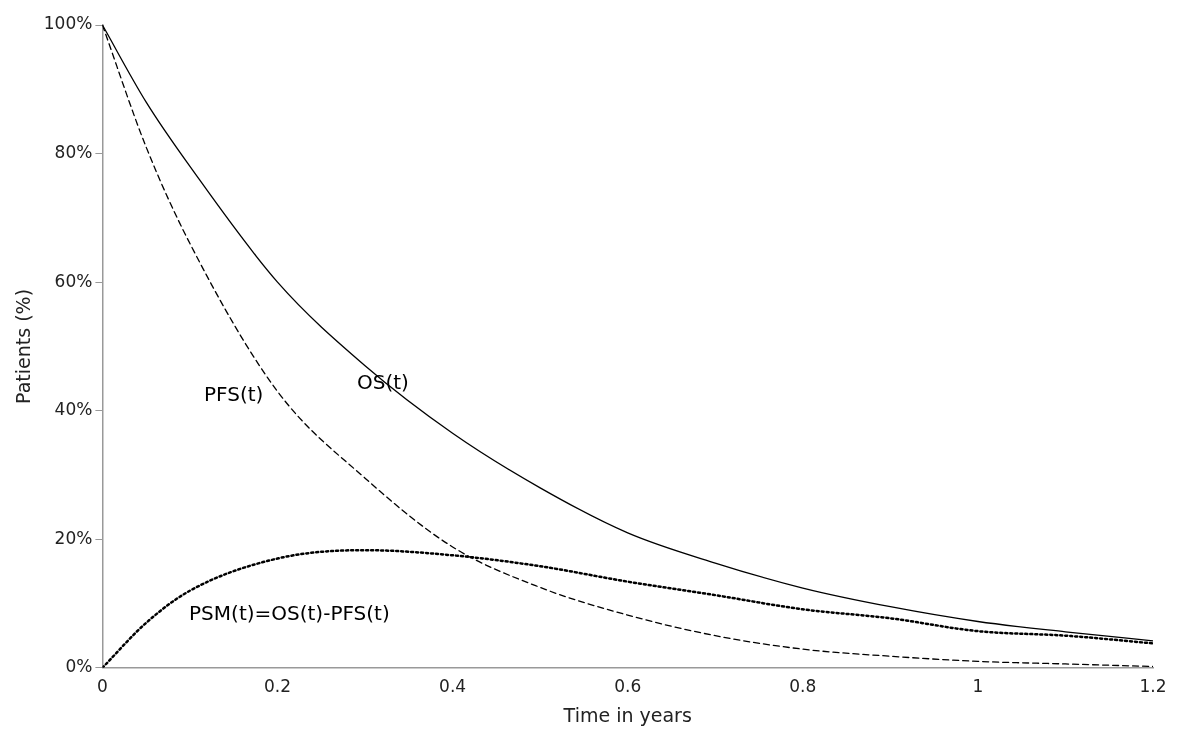 Image resolution: width=1203 pixels, height=742 pixels. I want to click on x-tick-label: 1.2, so click(1153, 686).